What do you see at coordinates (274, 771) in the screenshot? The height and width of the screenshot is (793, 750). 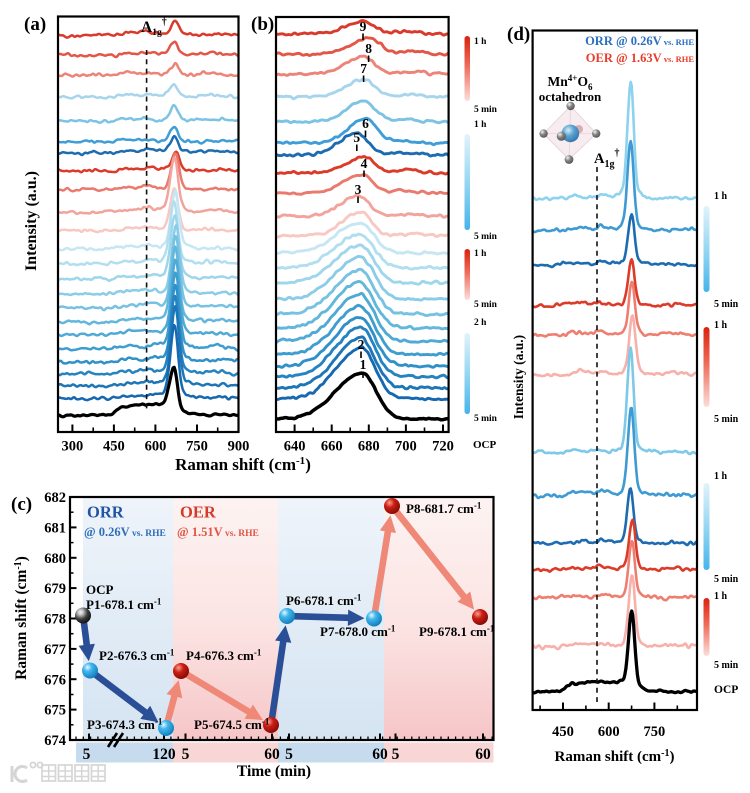 I see `svg-text: Time (min)` at bounding box center [274, 771].